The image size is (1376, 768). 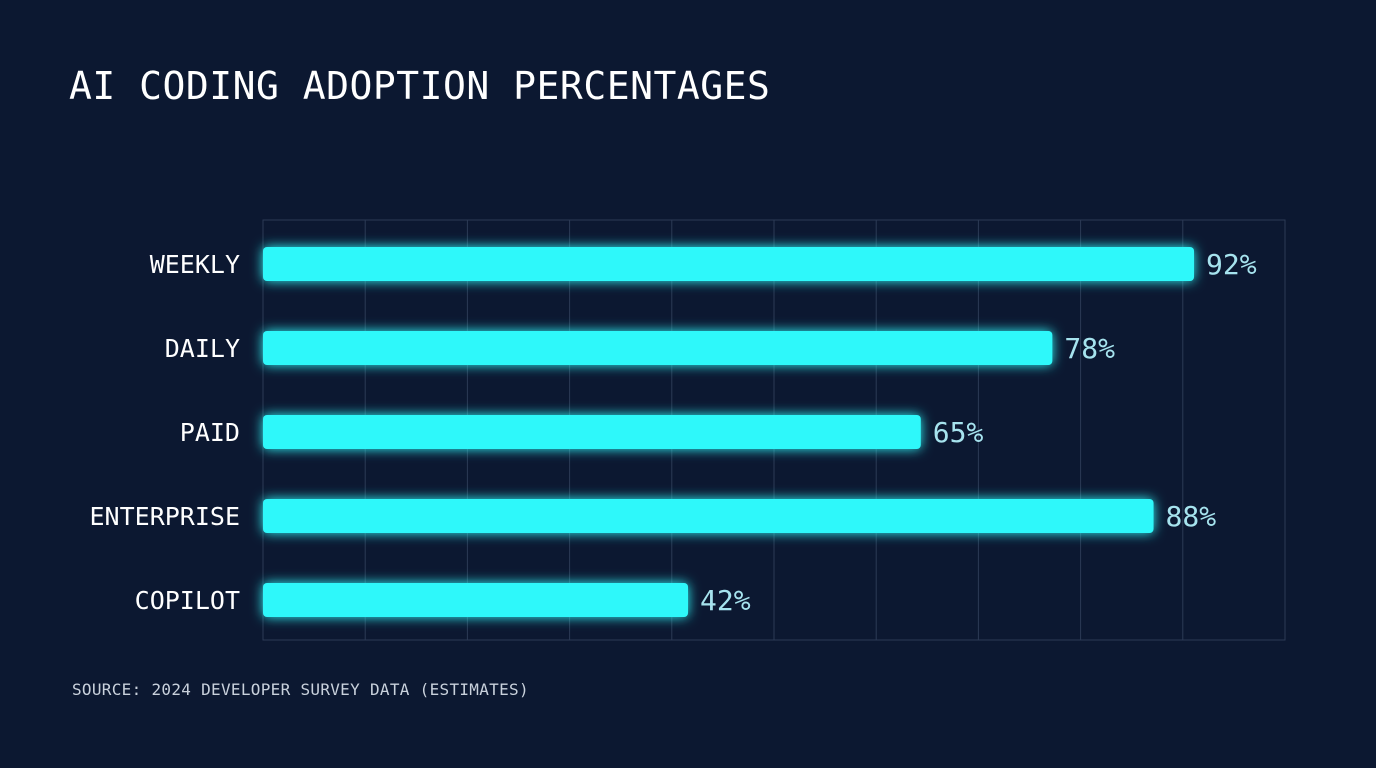 What do you see at coordinates (476, 600) in the screenshot?
I see `bar-copilot` at bounding box center [476, 600].